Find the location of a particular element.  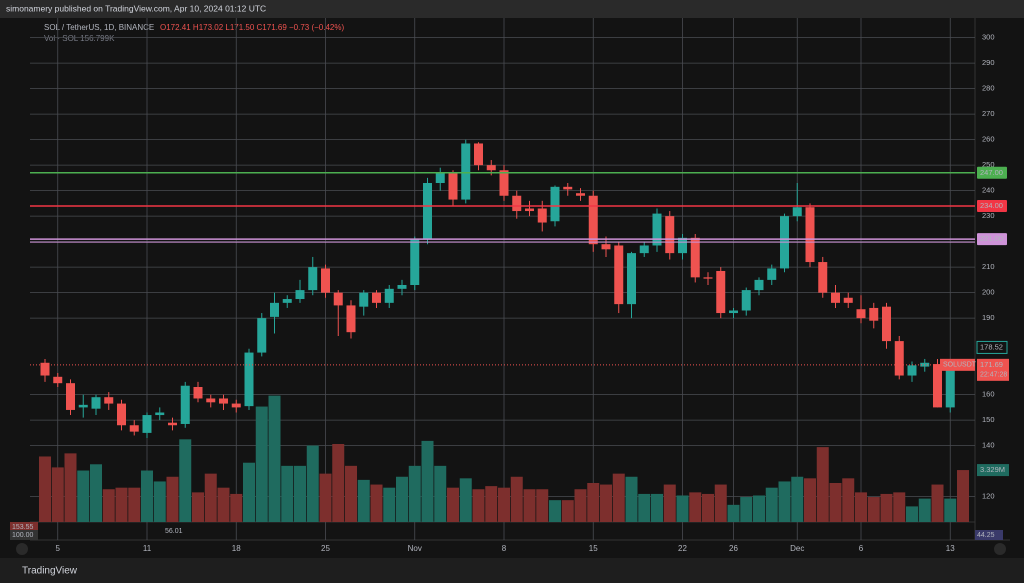

top-bar is located at coordinates (512, 9).